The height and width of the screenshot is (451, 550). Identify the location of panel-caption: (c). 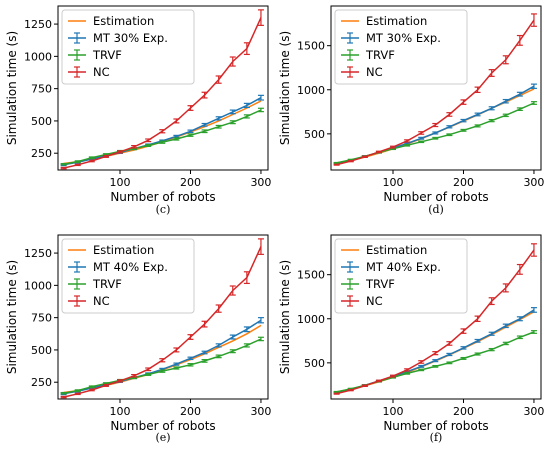
(163, 209).